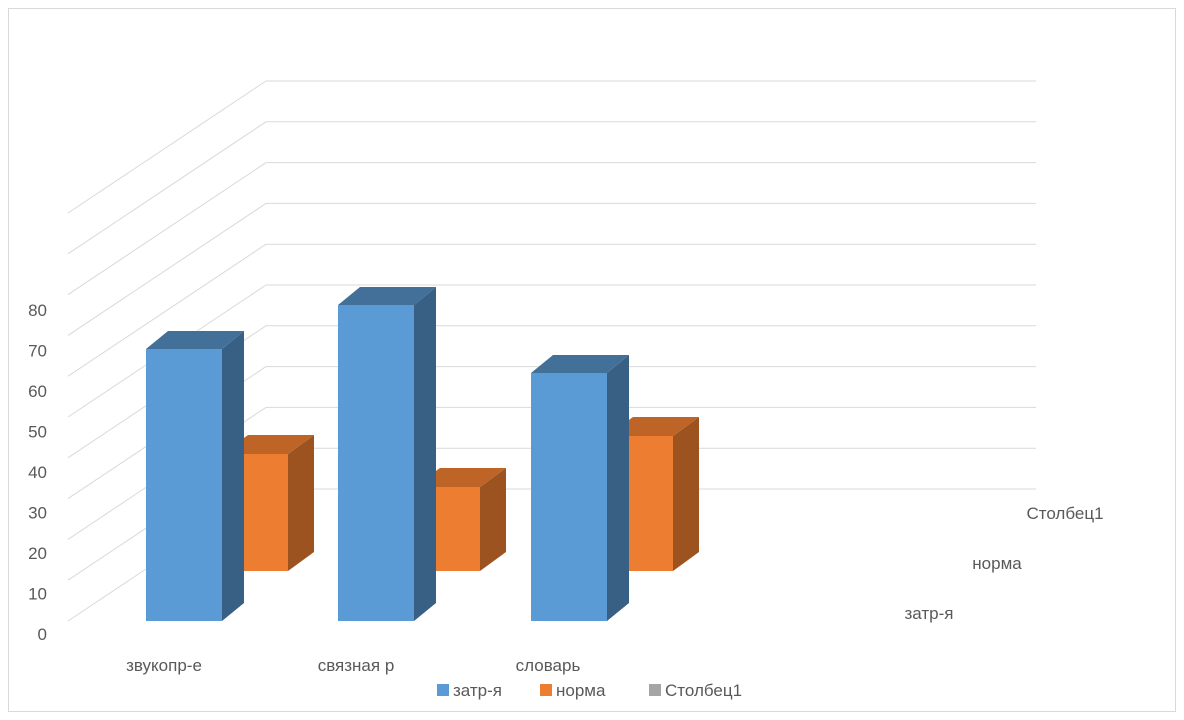 The image size is (1184, 720). What do you see at coordinates (356, 665) in the screenshot?
I see `category-label: связная р` at bounding box center [356, 665].